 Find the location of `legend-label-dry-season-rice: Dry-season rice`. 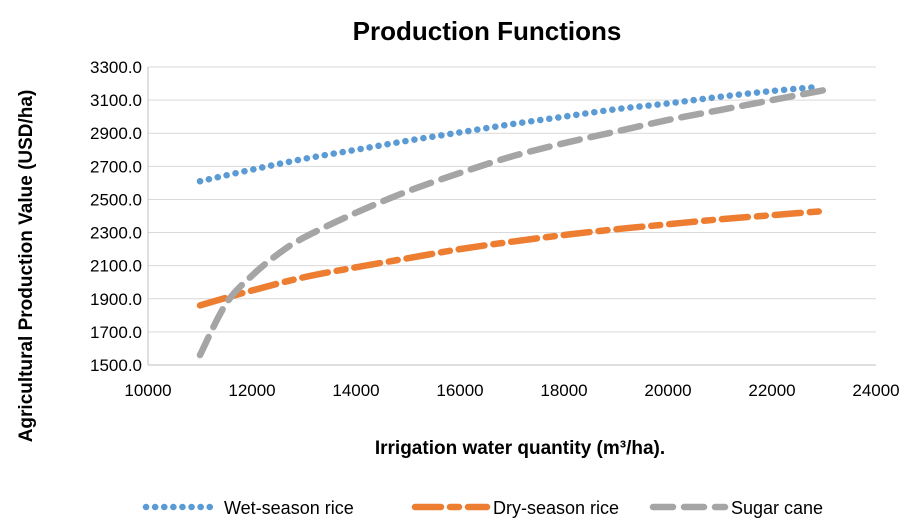

legend-label-dry-season-rice: Dry-season rice is located at coordinates (556, 508).